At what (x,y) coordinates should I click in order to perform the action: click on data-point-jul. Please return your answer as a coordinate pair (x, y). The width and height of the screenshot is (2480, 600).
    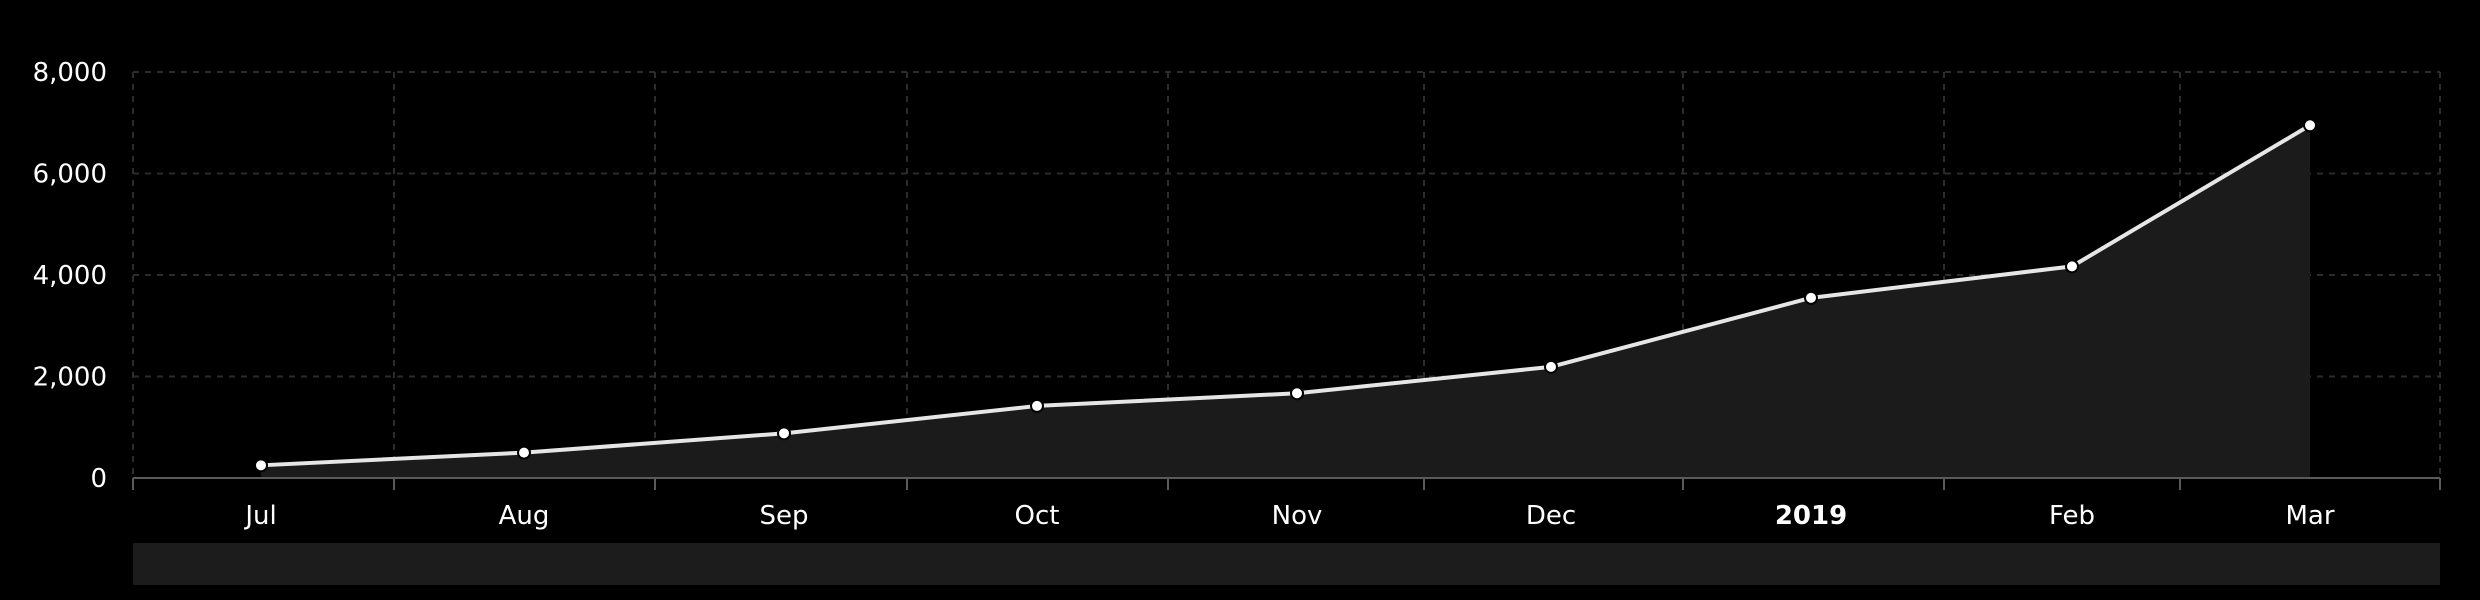
    Looking at the image, I should click on (261, 465).